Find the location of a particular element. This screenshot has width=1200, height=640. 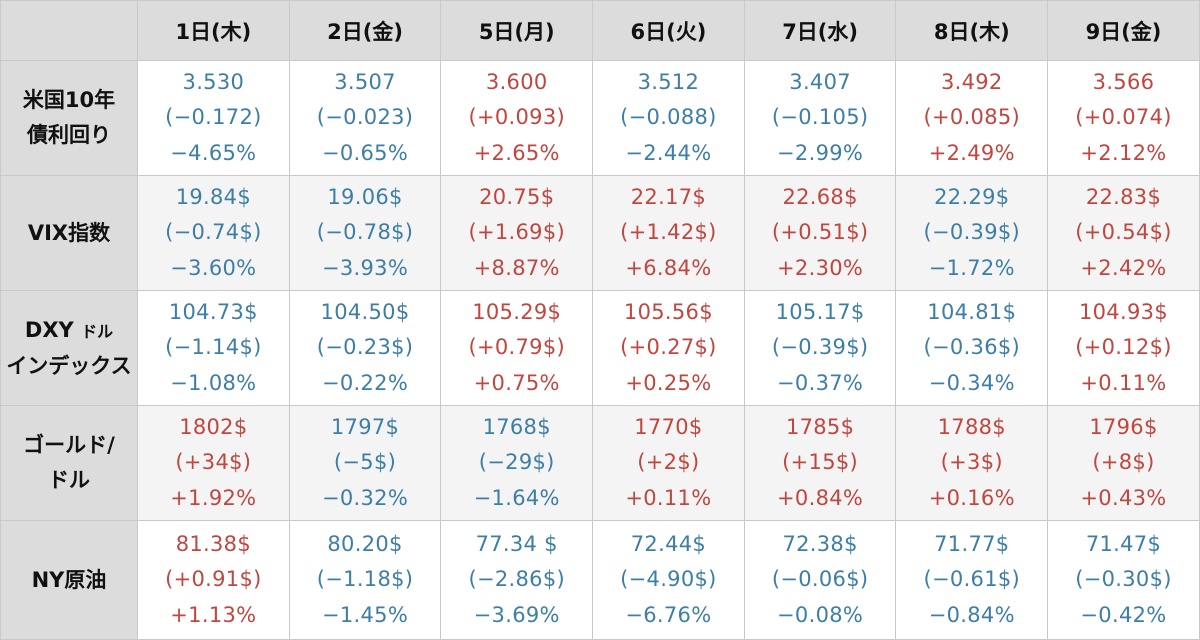

change-percent: −0.84% is located at coordinates (971, 614).